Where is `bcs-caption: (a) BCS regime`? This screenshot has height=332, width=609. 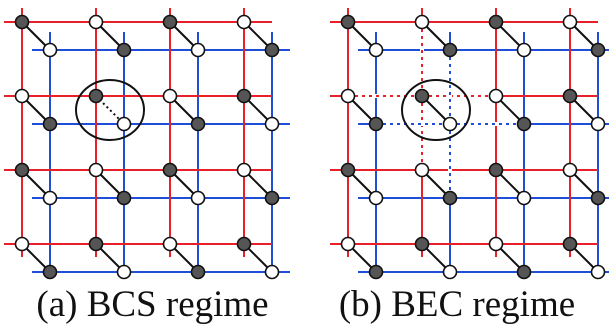
bcs-caption: (a) BCS regime is located at coordinates (152, 304).